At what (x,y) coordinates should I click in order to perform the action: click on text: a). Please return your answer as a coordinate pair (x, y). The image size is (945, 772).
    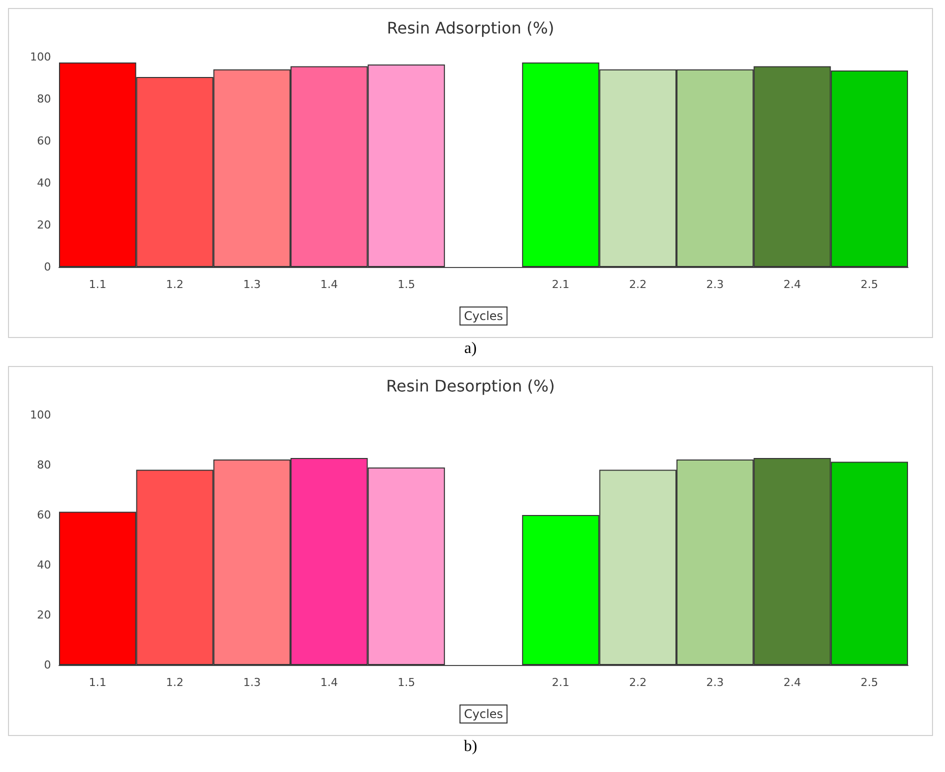
    Looking at the image, I should click on (470, 349).